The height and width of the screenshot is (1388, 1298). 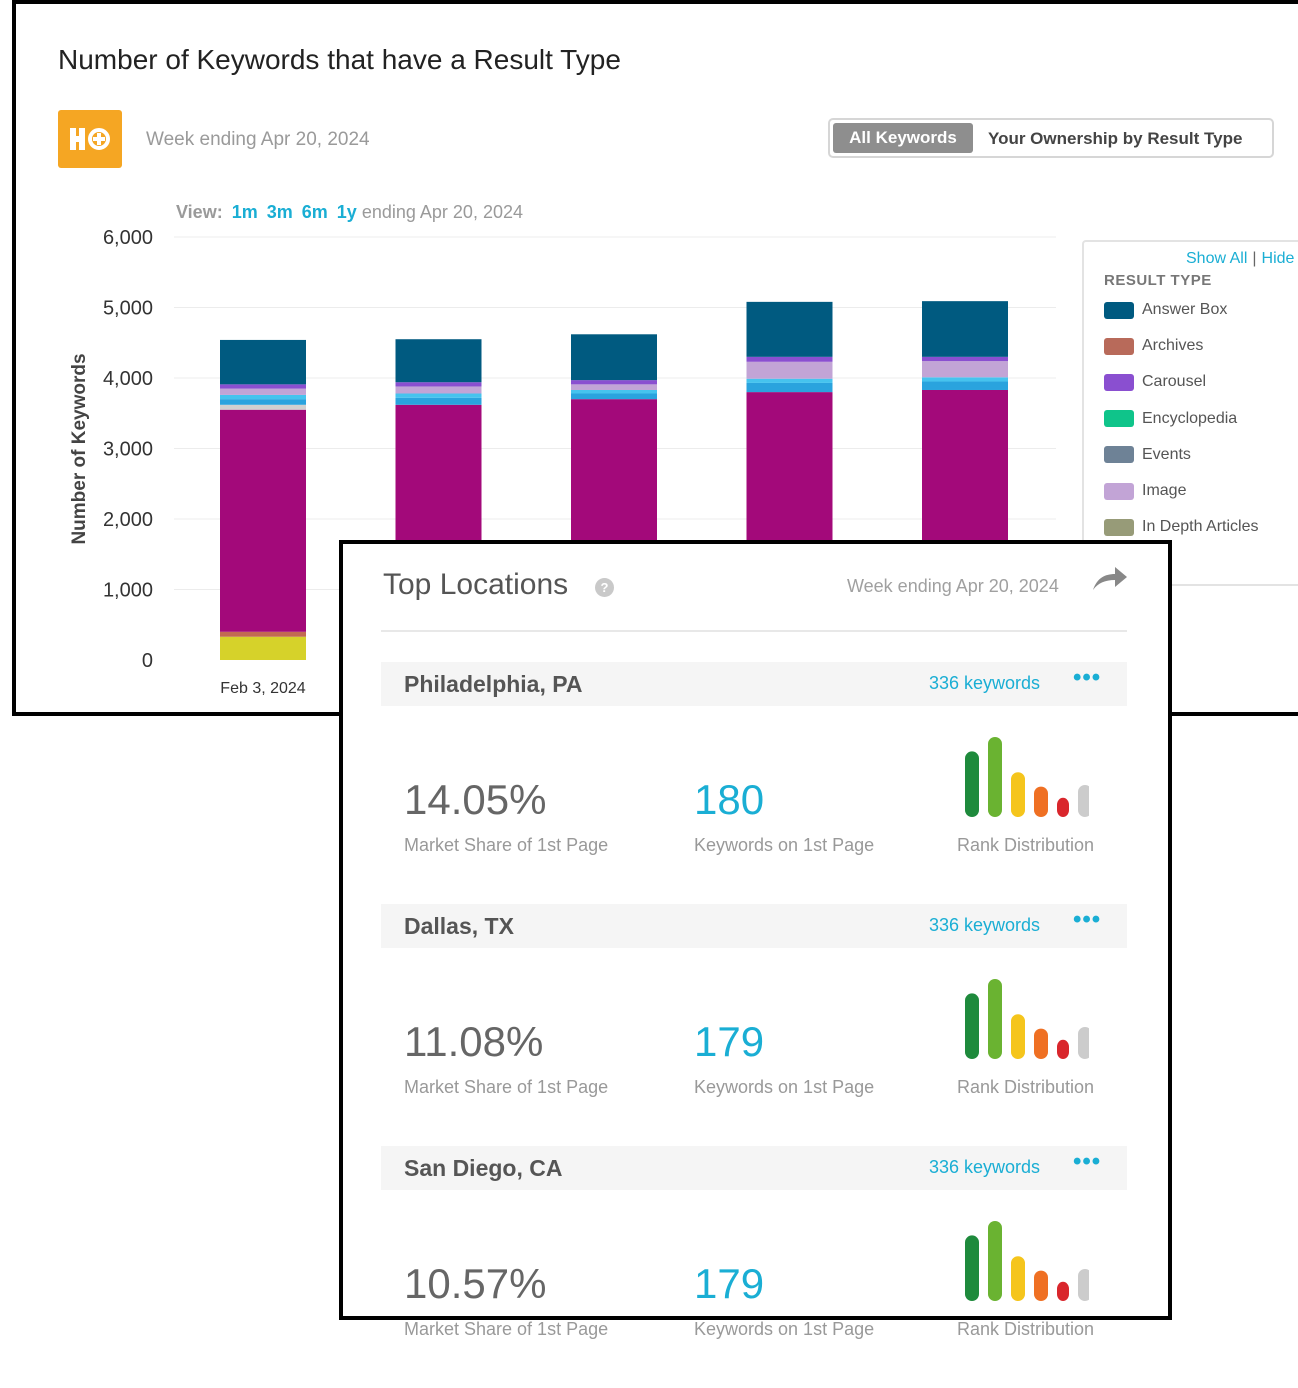 I want to click on ownership-by-result-type-button: Your Ownership by Result Type, so click(x=1115, y=138).